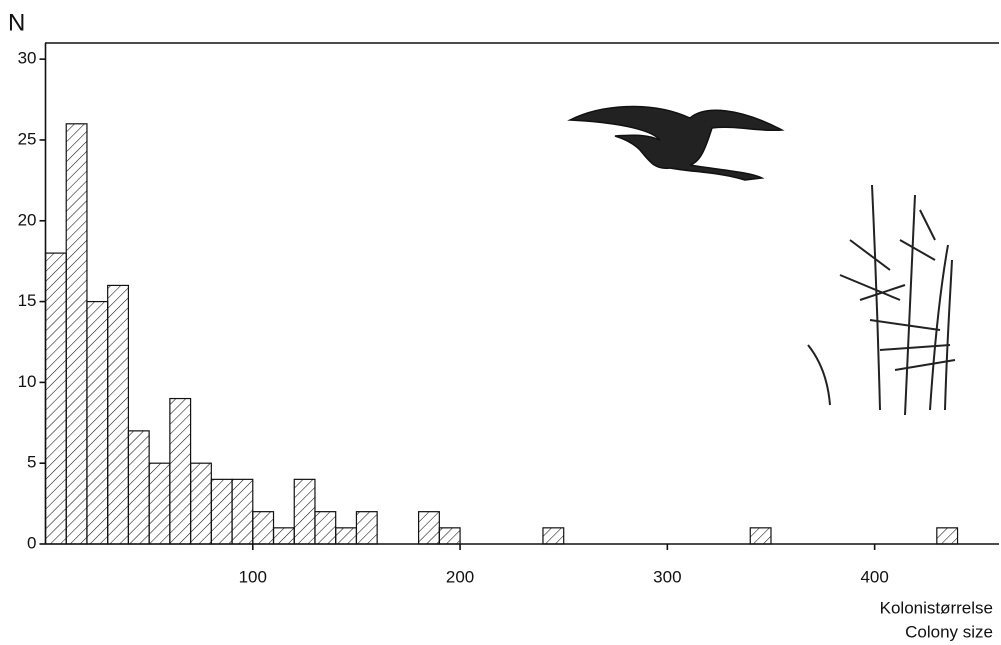 This screenshot has height=645, width=1001. Describe the element at coordinates (27, 300) in the screenshot. I see `y-tick-label: 15` at that location.